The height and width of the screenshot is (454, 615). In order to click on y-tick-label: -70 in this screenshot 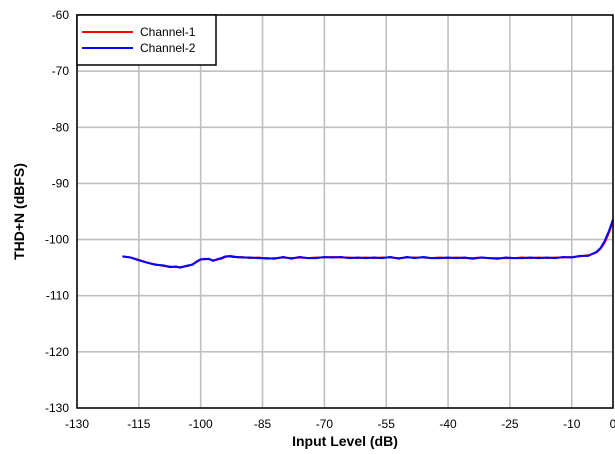, I will do `click(61, 71)`.